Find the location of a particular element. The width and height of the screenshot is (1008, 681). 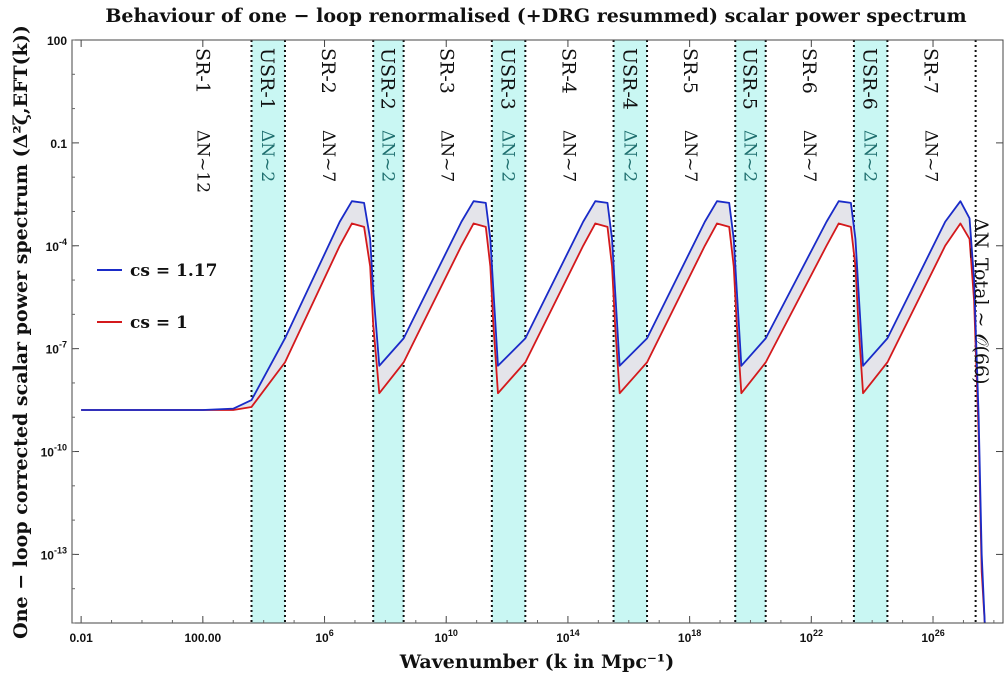

region-efolds-0: ΔN~12 is located at coordinates (203, 161).